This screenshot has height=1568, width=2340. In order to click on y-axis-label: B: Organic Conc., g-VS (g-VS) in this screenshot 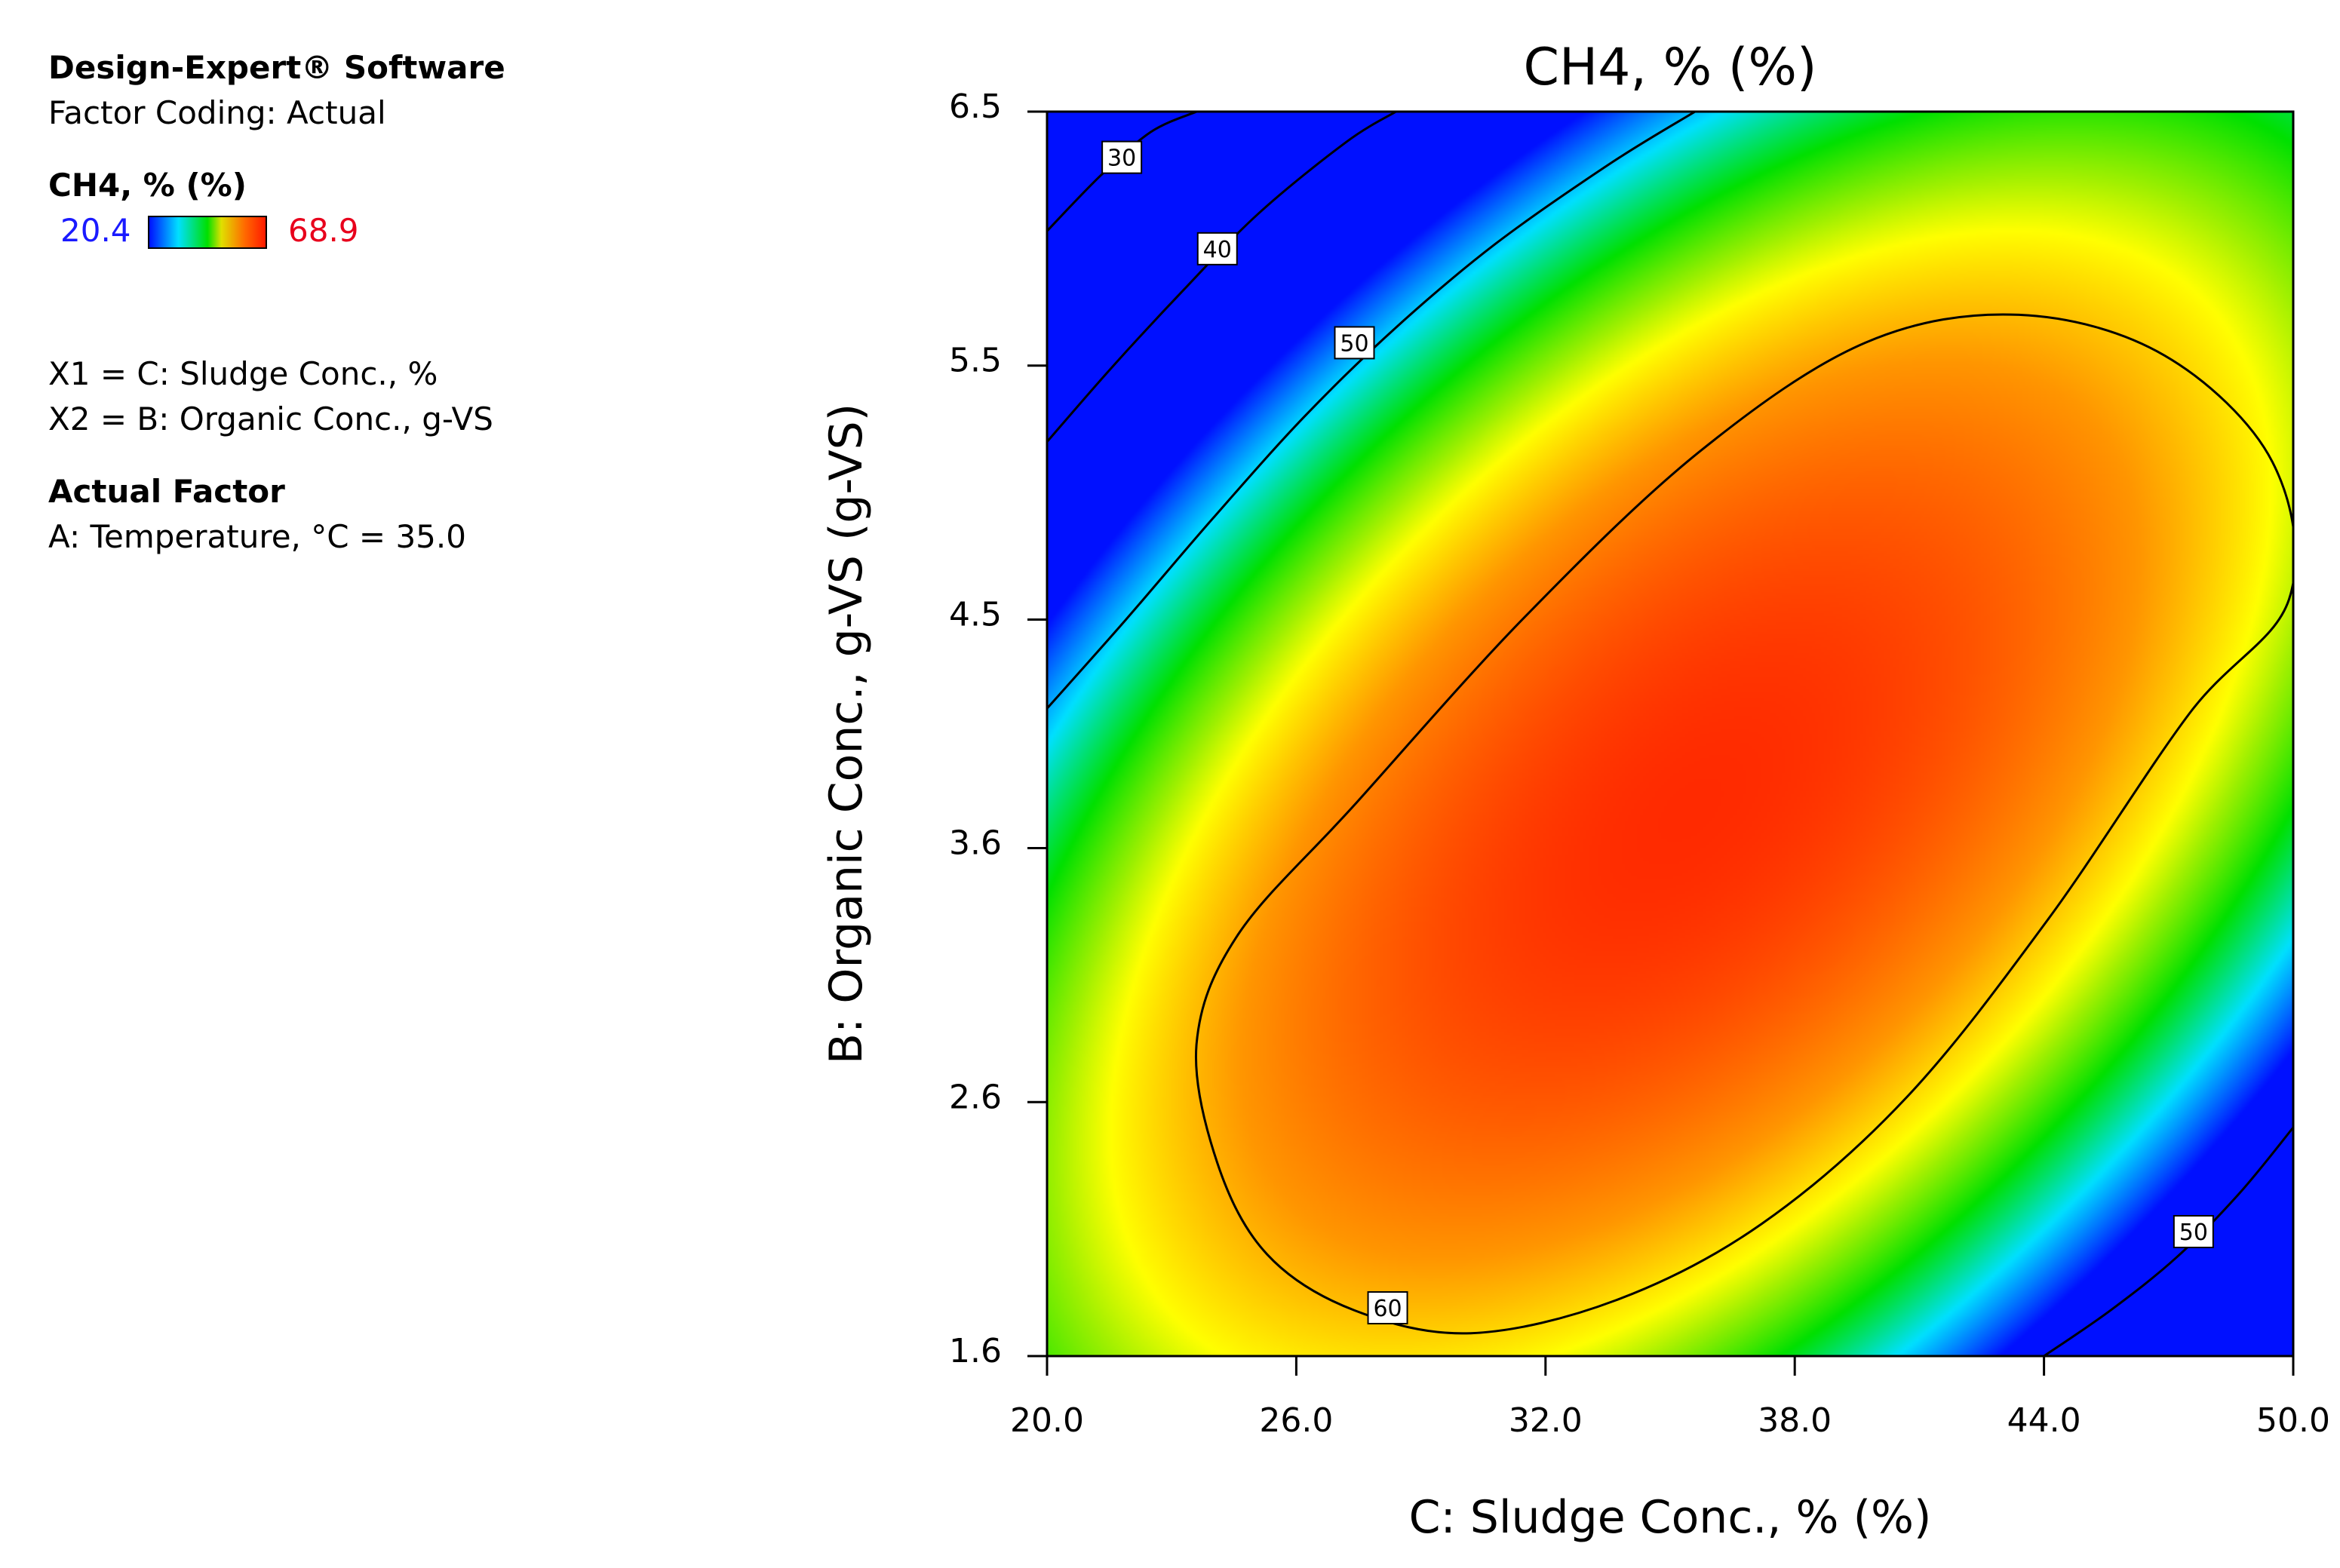, I will do `click(846, 734)`.